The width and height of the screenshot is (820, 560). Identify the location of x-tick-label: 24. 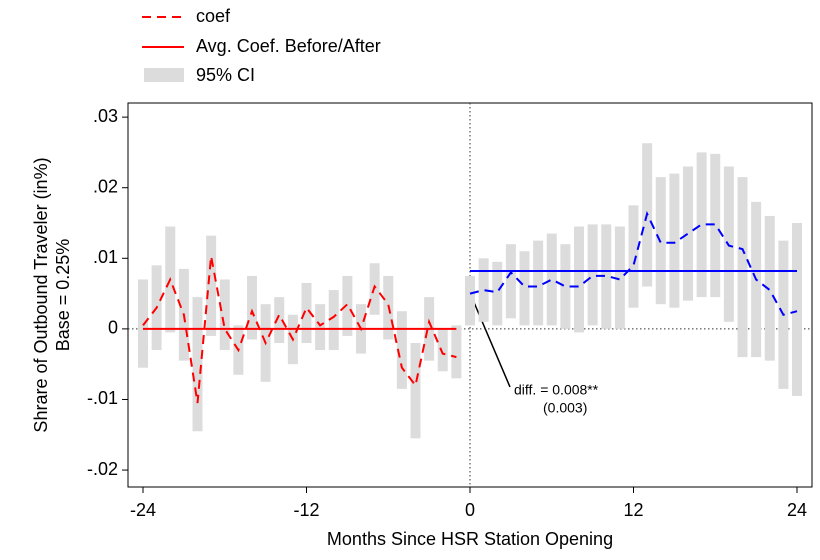
(797, 510).